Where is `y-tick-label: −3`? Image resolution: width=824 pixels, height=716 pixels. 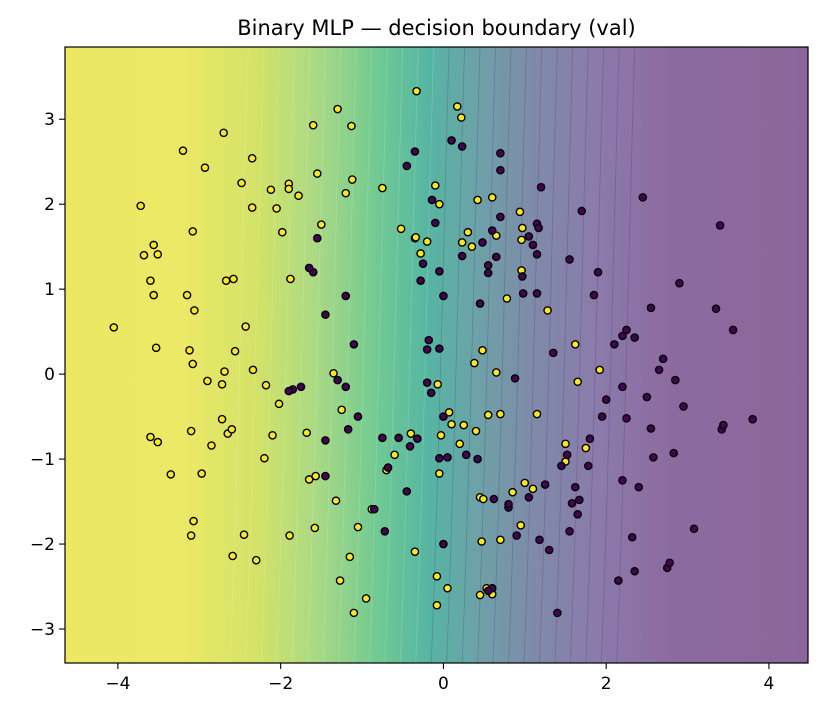
y-tick-label: −3 is located at coordinates (42, 630).